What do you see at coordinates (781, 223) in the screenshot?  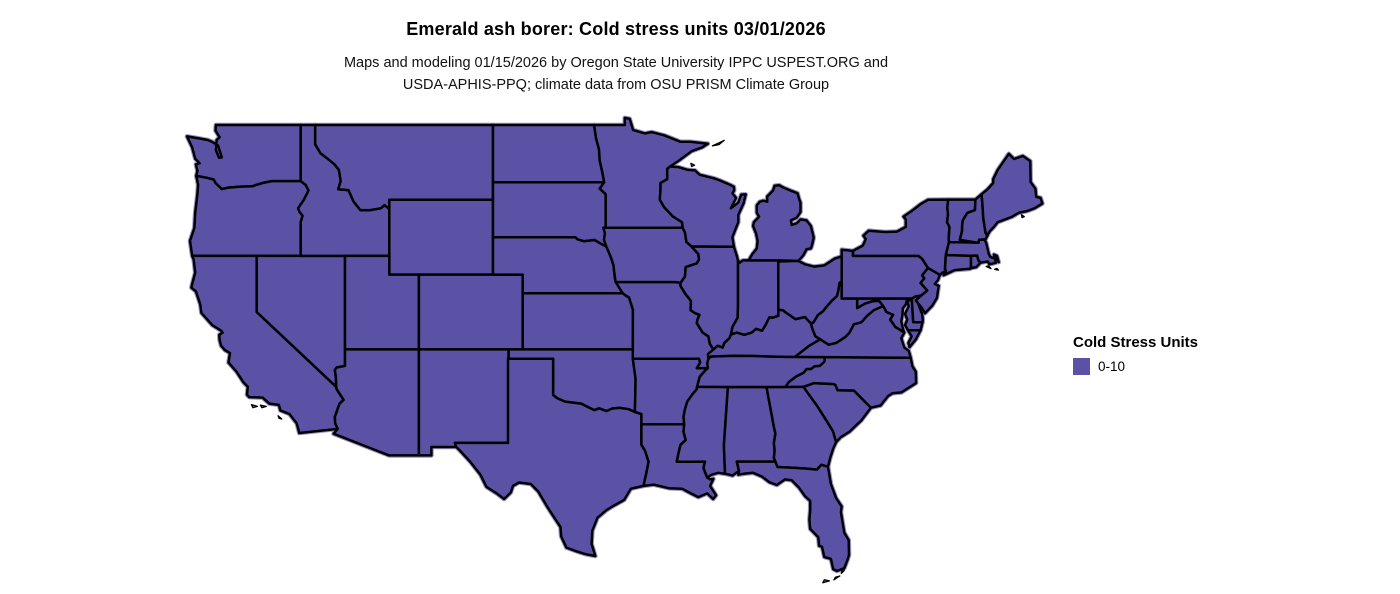 I see `state-michigan` at bounding box center [781, 223].